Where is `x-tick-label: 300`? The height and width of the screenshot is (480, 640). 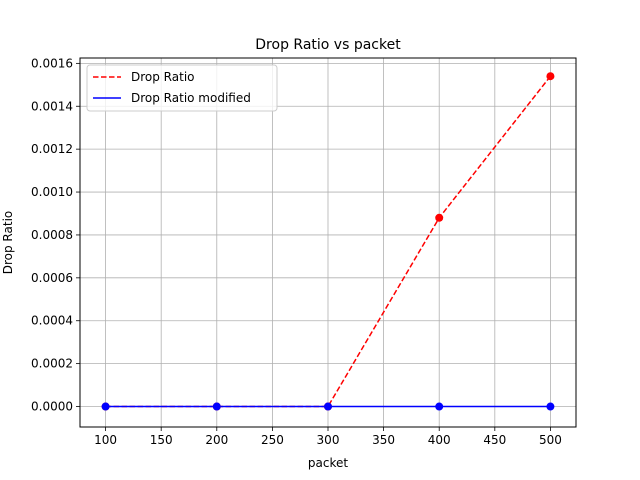
x-tick-label: 300 is located at coordinates (328, 440).